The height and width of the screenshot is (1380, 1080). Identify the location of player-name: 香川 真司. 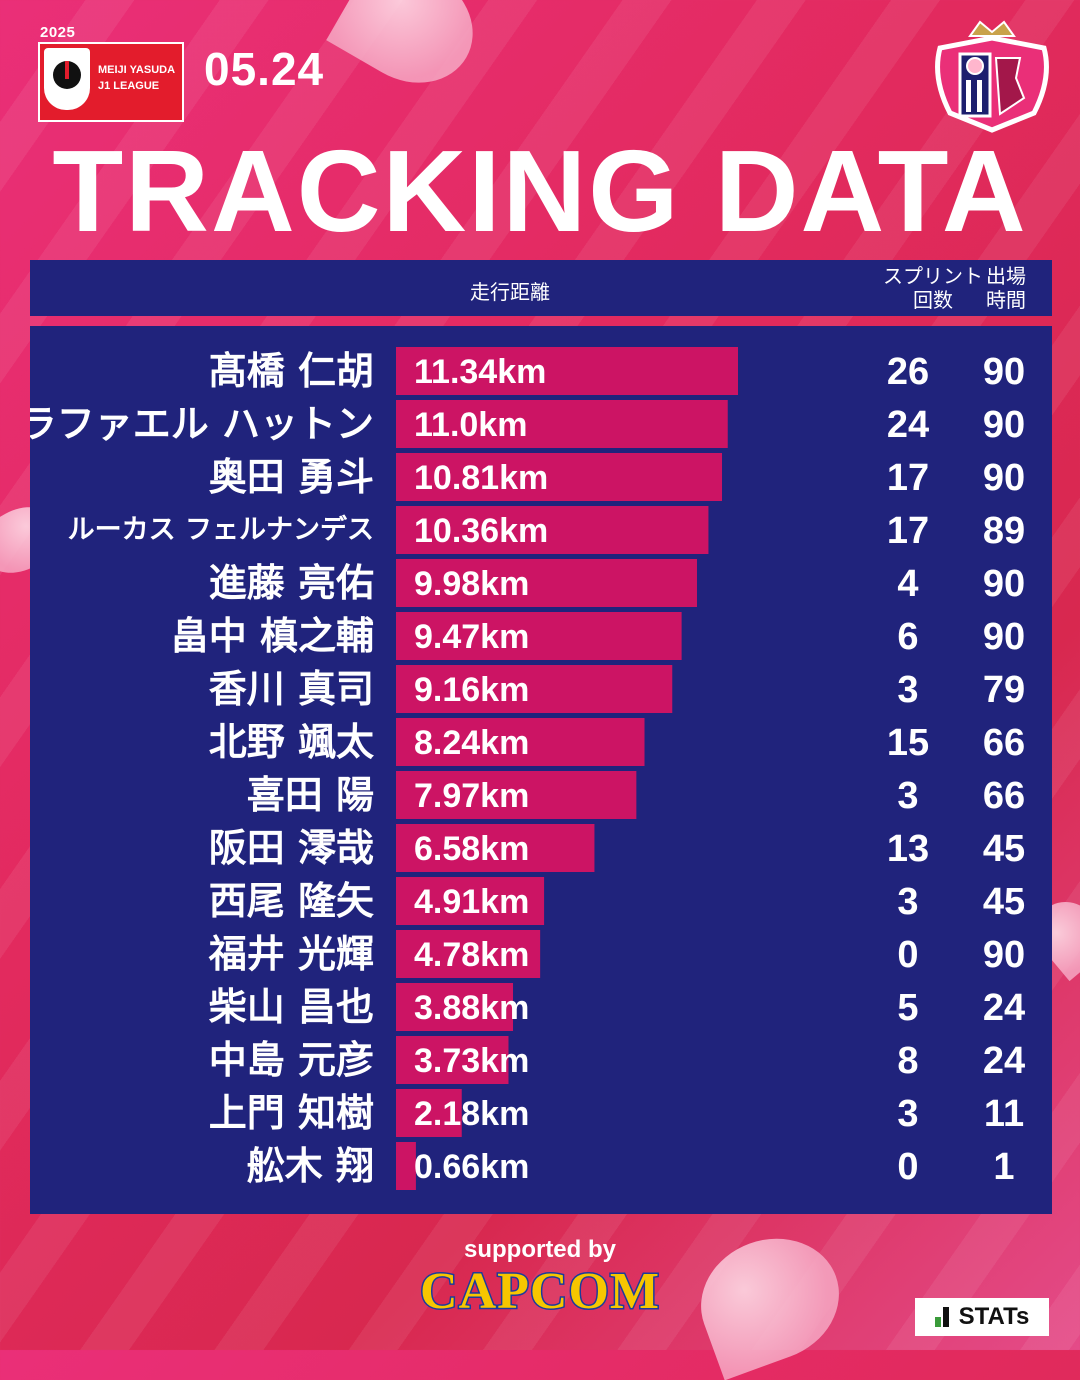
(291, 689).